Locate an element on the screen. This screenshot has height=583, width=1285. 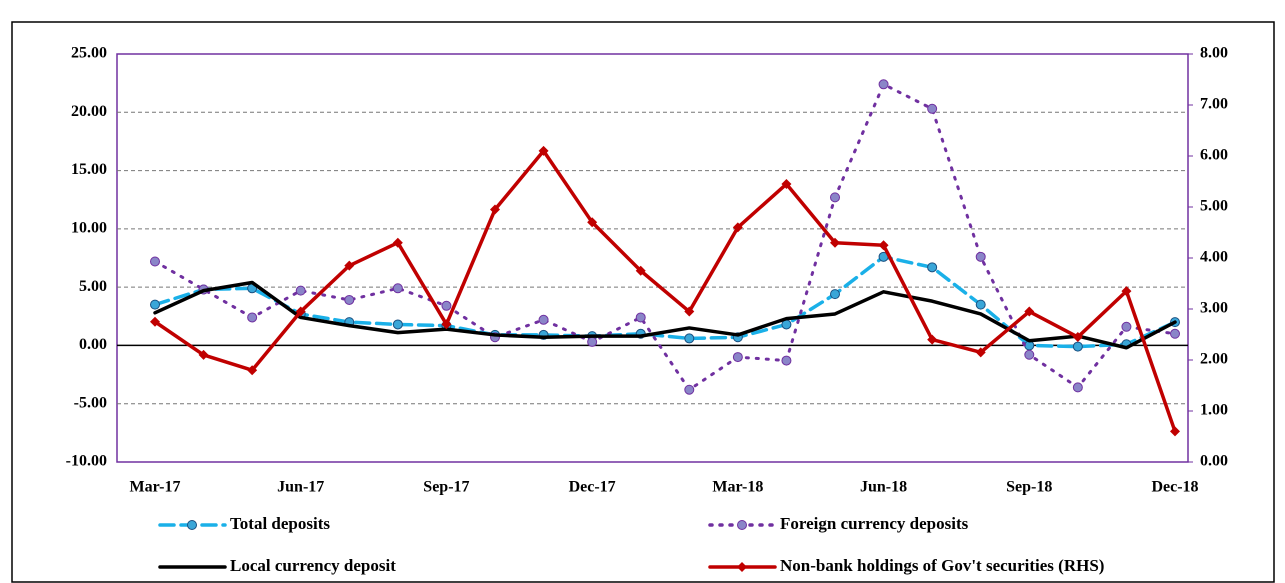
x-tick-label: Jun-18 is located at coordinates (883, 487).